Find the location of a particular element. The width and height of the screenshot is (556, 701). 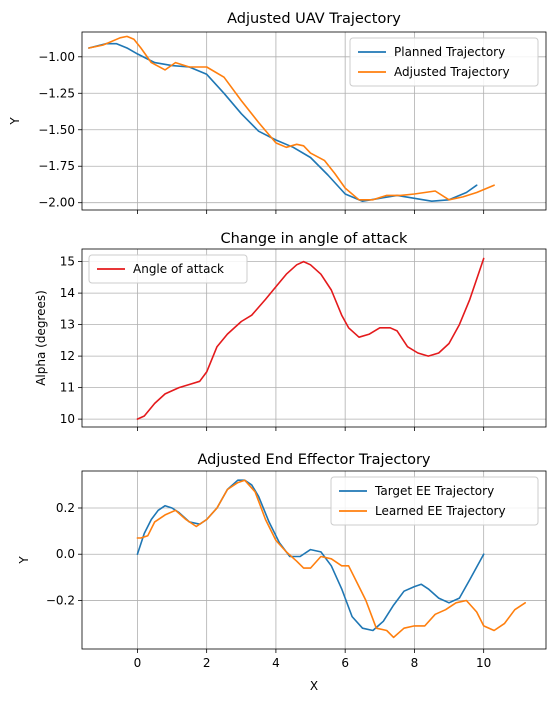

x-tick-label: 8 is located at coordinates (415, 663).